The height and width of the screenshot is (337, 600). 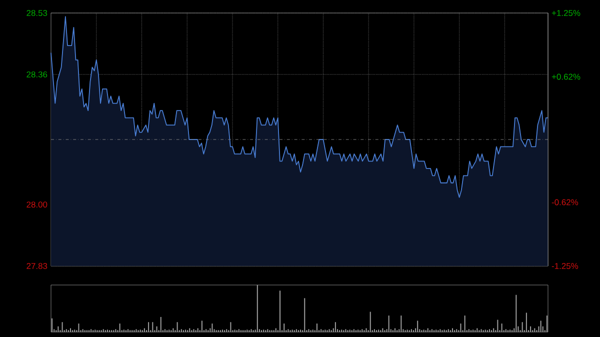 I want to click on y2-tick-label: -0.62%, so click(x=565, y=202).